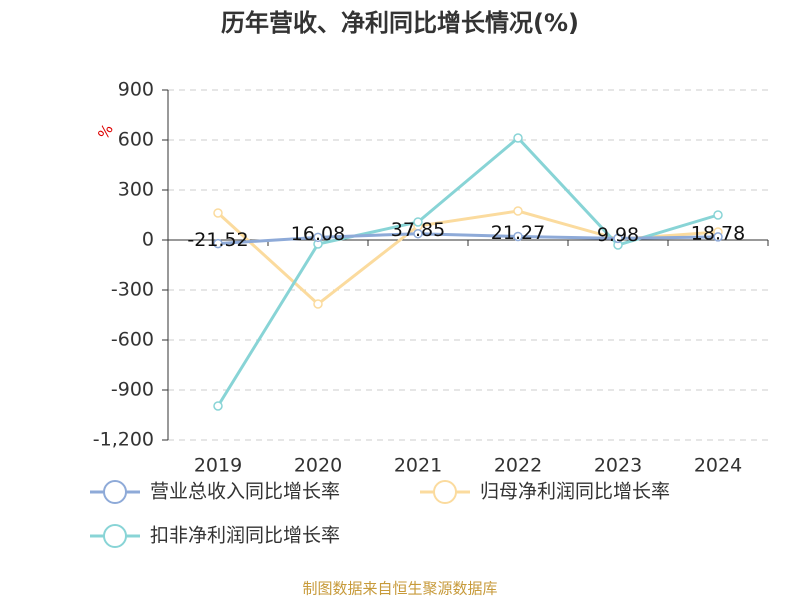 Image resolution: width=800 pixels, height=604 pixels. Describe the element at coordinates (718, 466) in the screenshot. I see `x-tick-label: 2024` at that location.